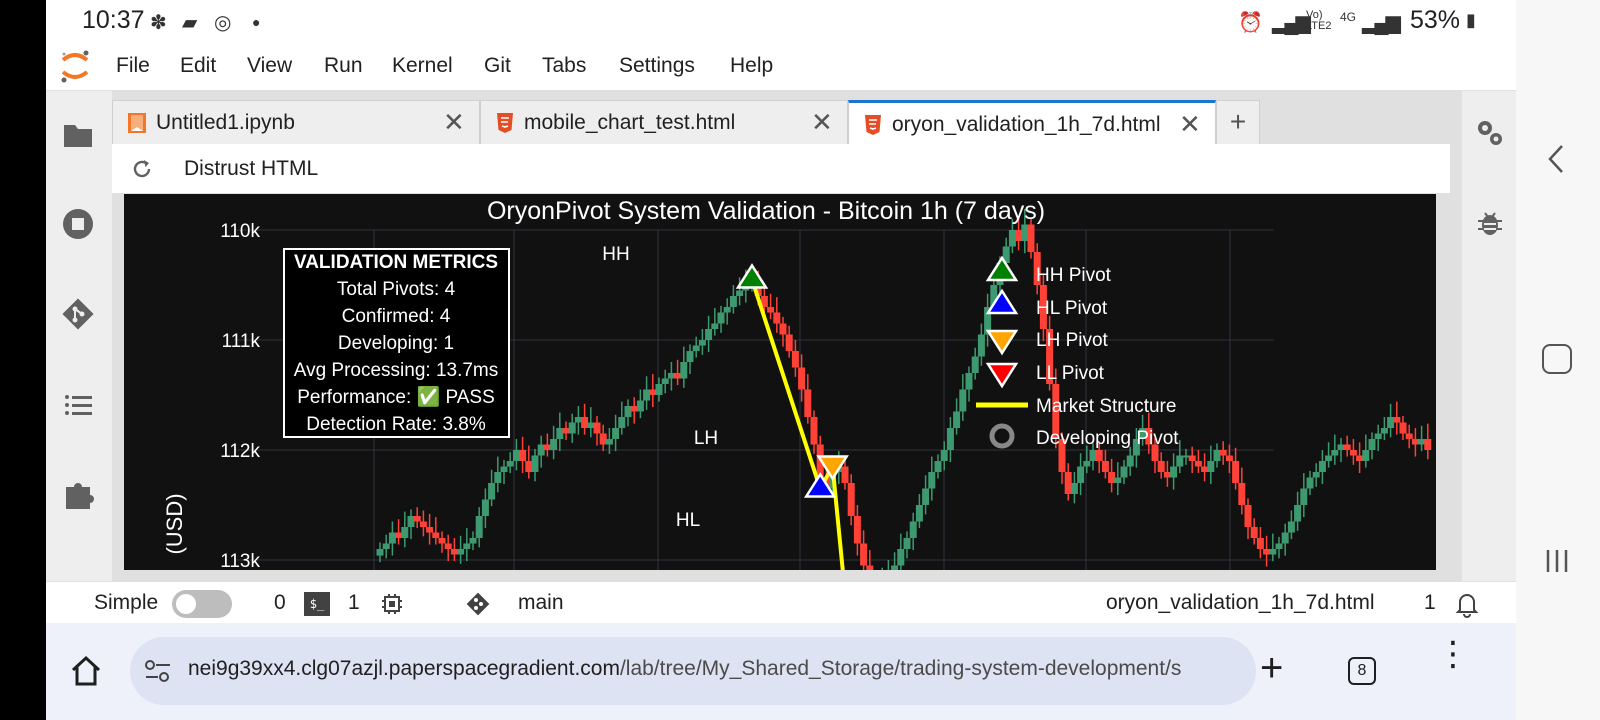 Image resolution: width=1600 pixels, height=720 pixels. What do you see at coordinates (541, 602) in the screenshot?
I see `git-branch-name: main` at bounding box center [541, 602].